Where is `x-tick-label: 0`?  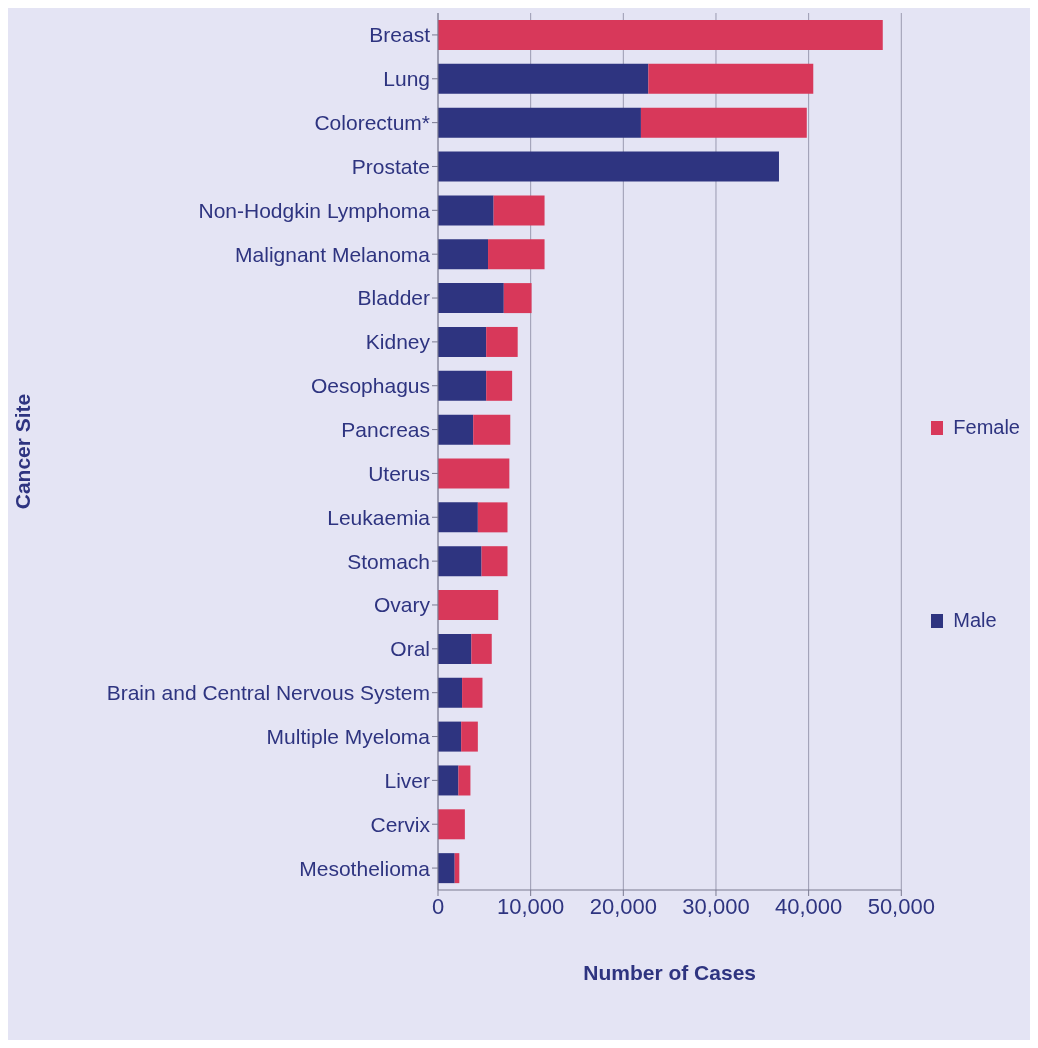
x-tick-label: 0 is located at coordinates (438, 906).